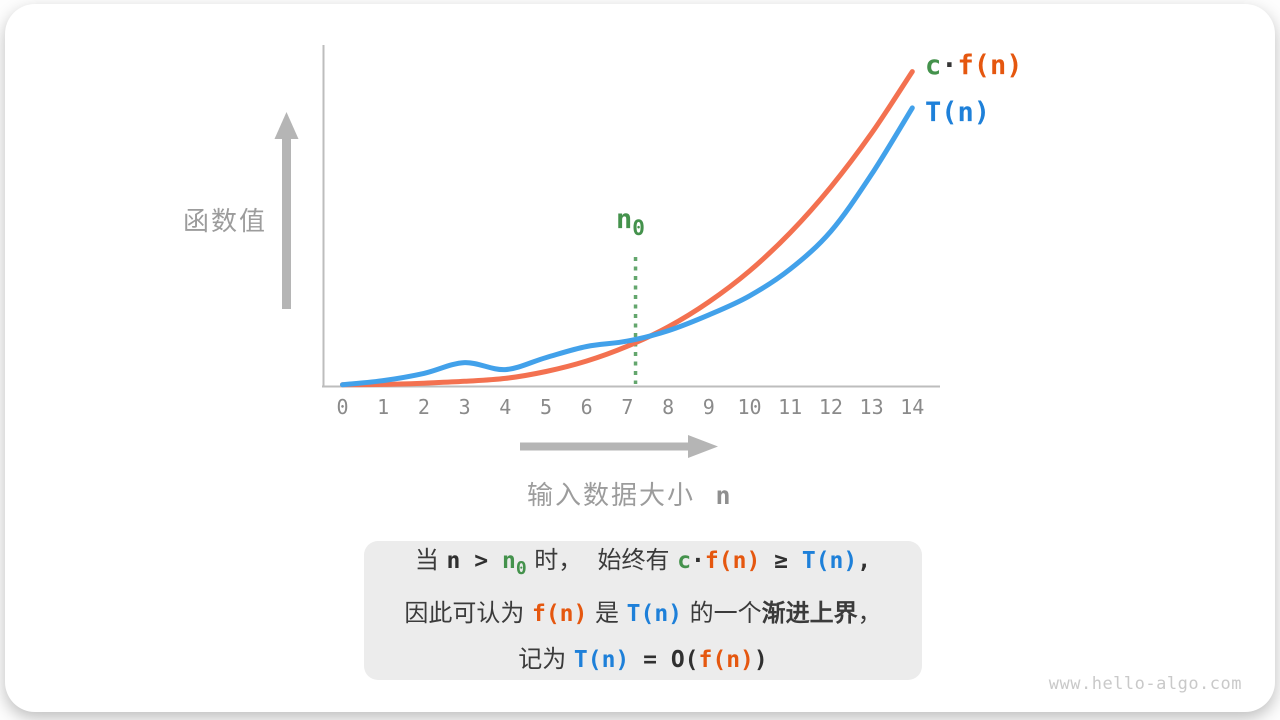  Describe the element at coordinates (1025, 66) in the screenshot. I see `legend-cfn: c·f(n)` at that location.